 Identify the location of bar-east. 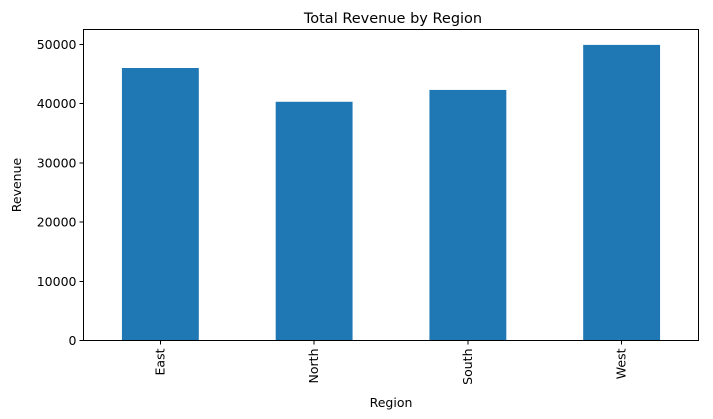
(160, 204).